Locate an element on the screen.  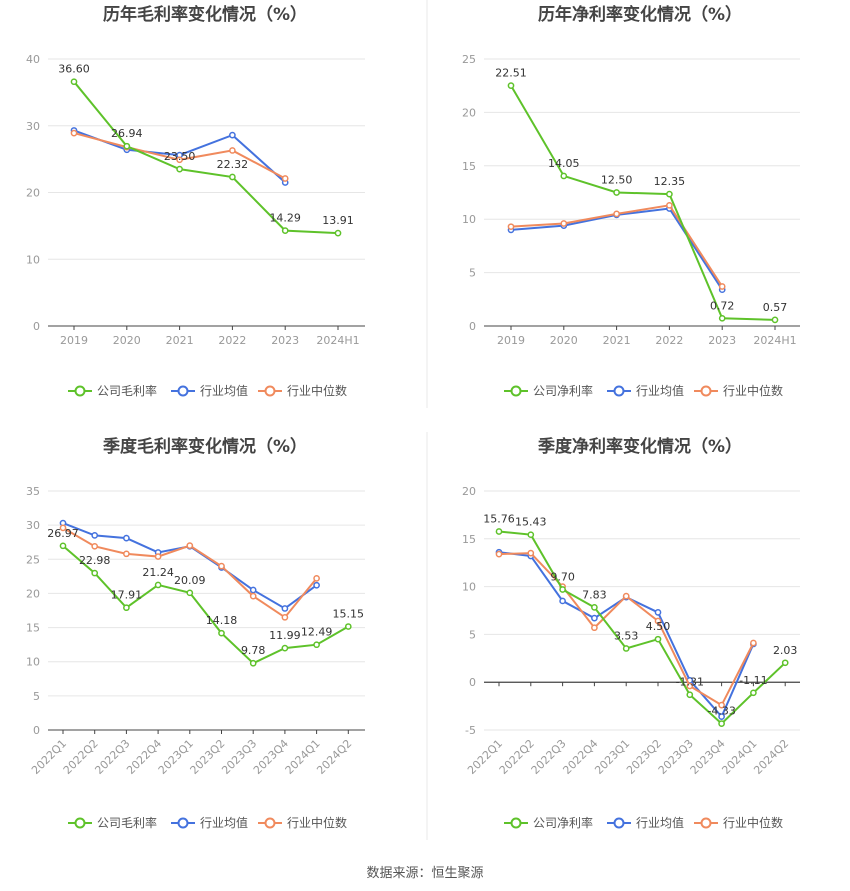
y-tick-label: 40 is located at coordinates (33, 59).